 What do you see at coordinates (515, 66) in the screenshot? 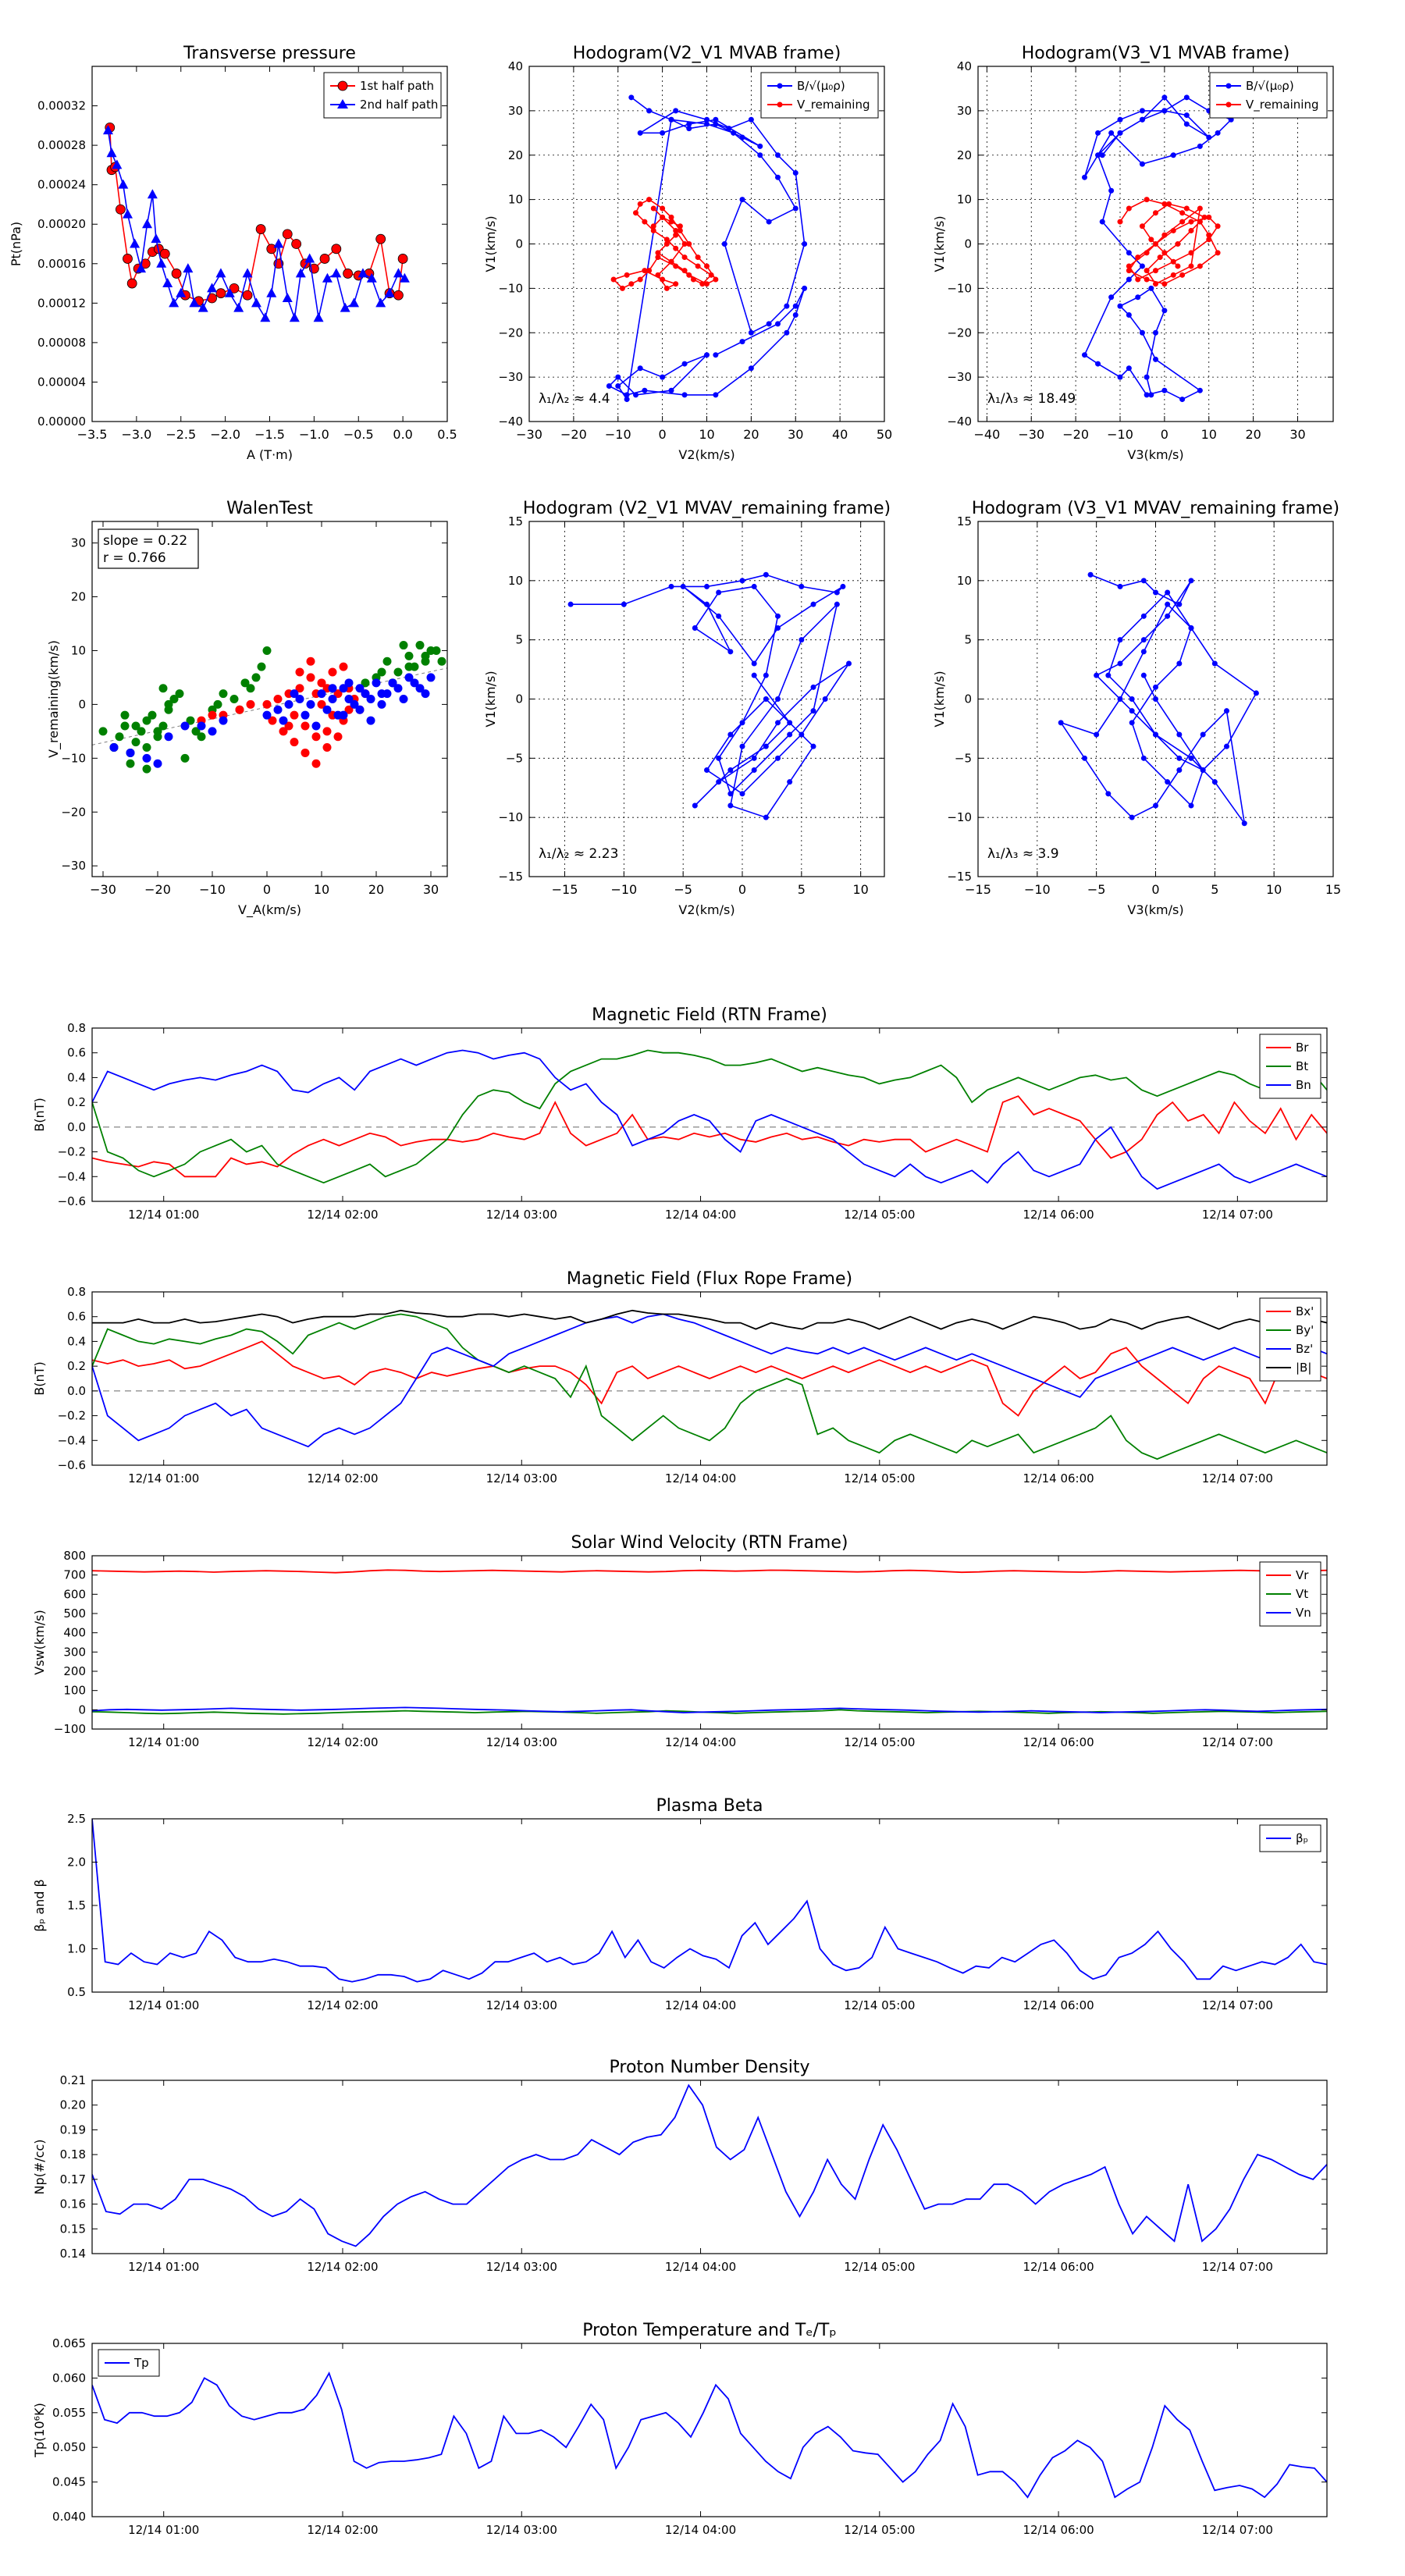
I see `y-tick-label-8: 40` at bounding box center [515, 66].